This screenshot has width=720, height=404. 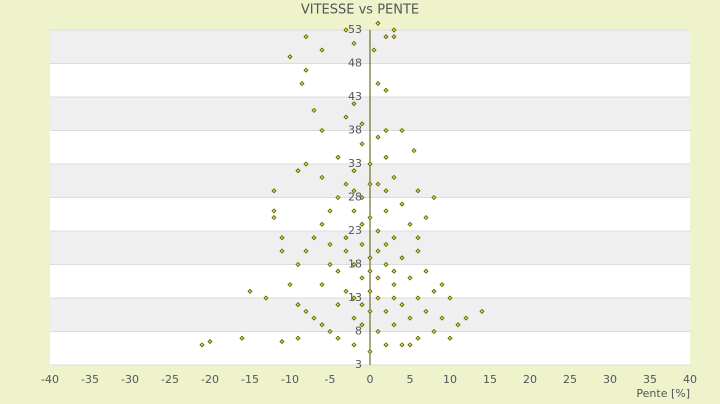 What do you see at coordinates (650, 379) in the screenshot?
I see `x-tick-label: 35` at bounding box center [650, 379].